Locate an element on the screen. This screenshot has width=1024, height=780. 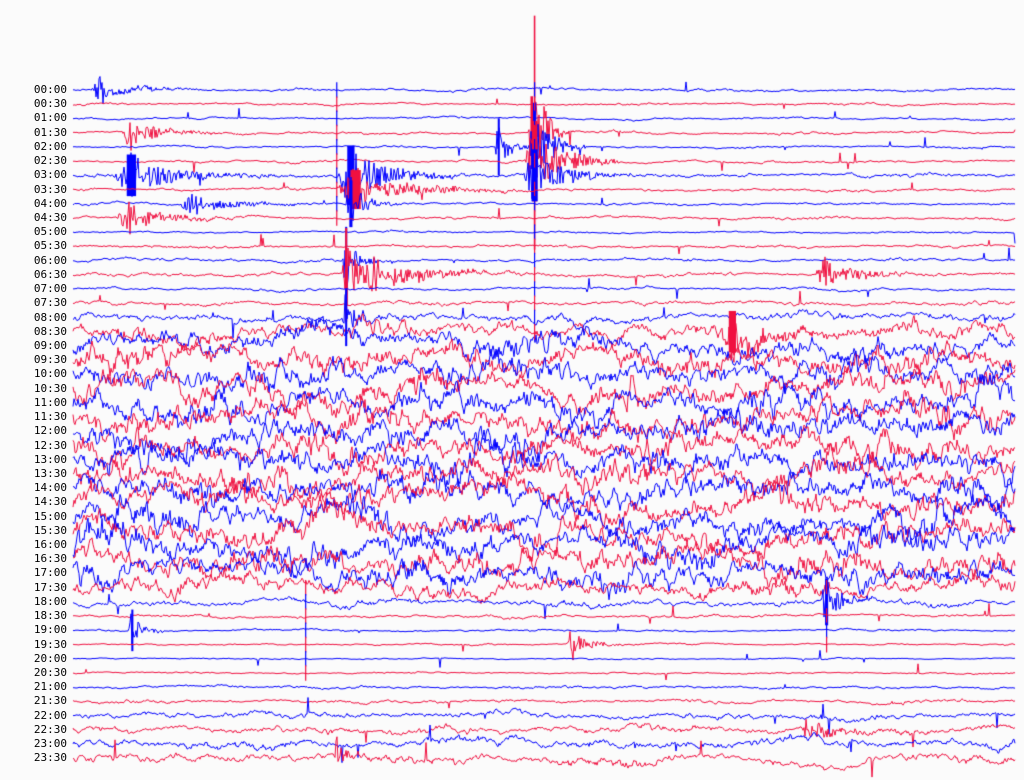
time-label: 17:00 is located at coordinates (50, 573).